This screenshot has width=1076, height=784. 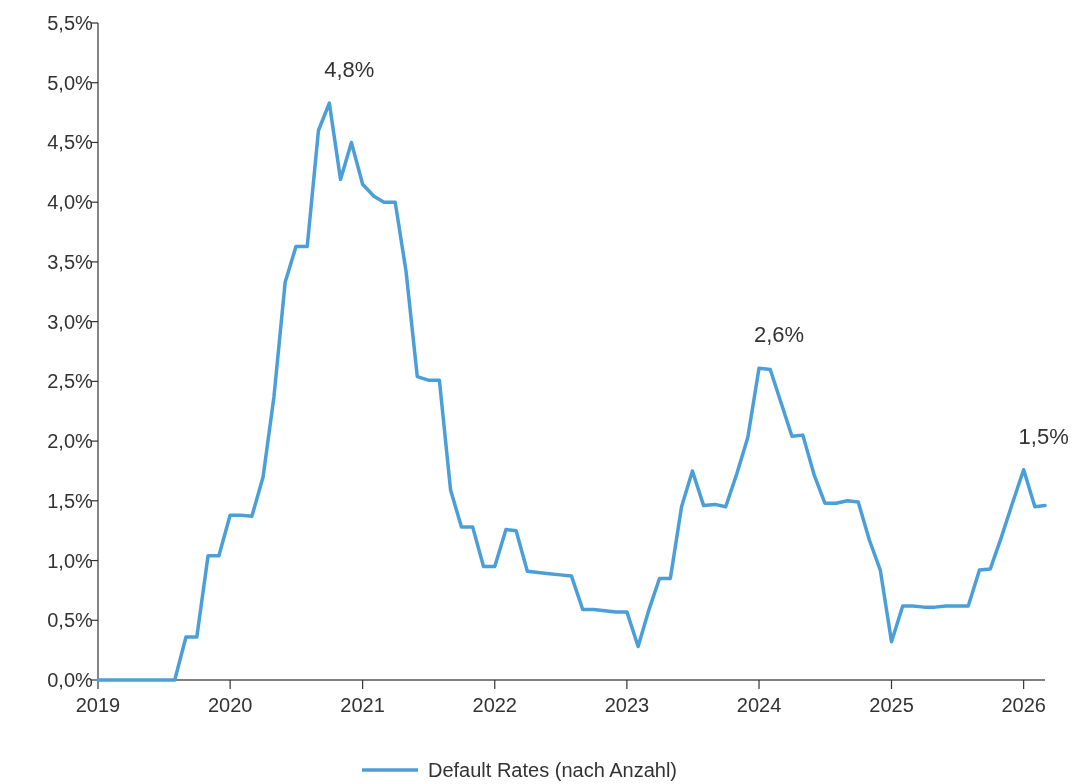 I want to click on x-tick-label: 2024, so click(x=759, y=705).